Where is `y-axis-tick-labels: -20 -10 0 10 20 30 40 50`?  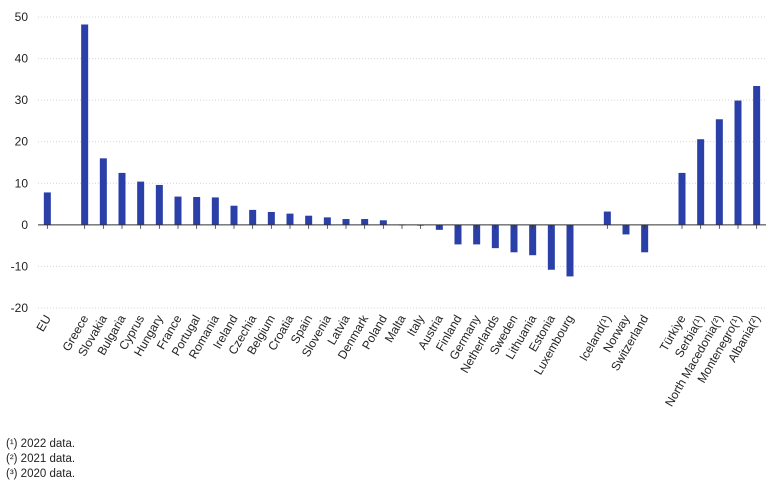
y-axis-tick-labels: -20 -10 0 10 20 30 40 50 is located at coordinates (20, 162).